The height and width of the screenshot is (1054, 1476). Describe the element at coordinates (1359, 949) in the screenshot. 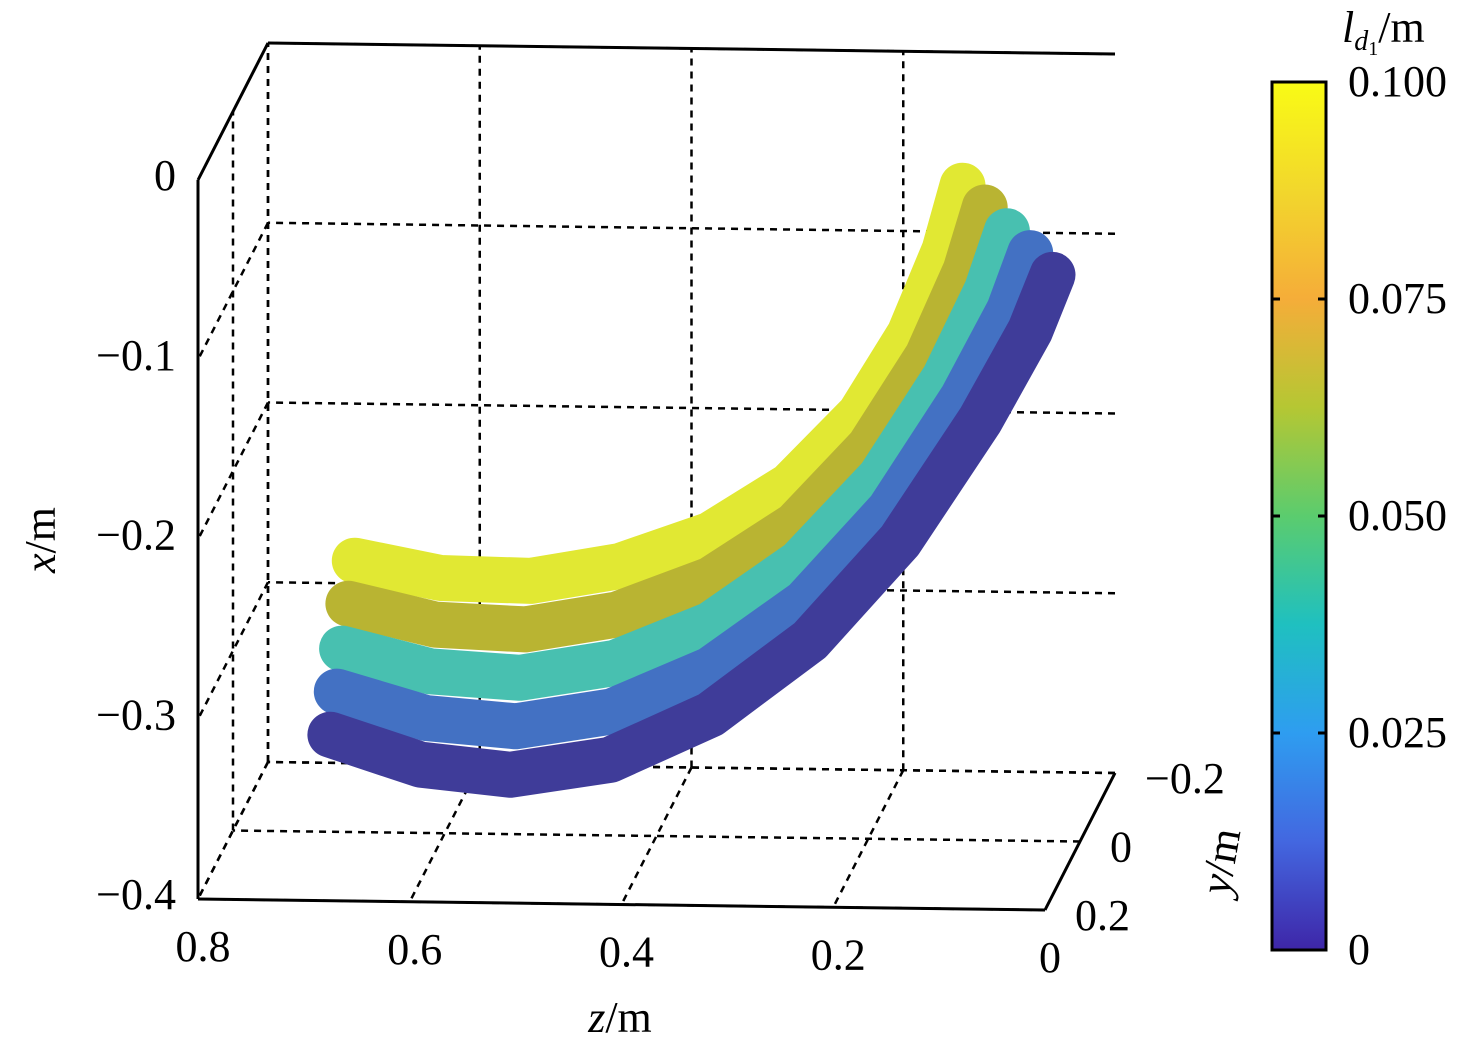

I see `colorbar-tick-label: 0` at that location.